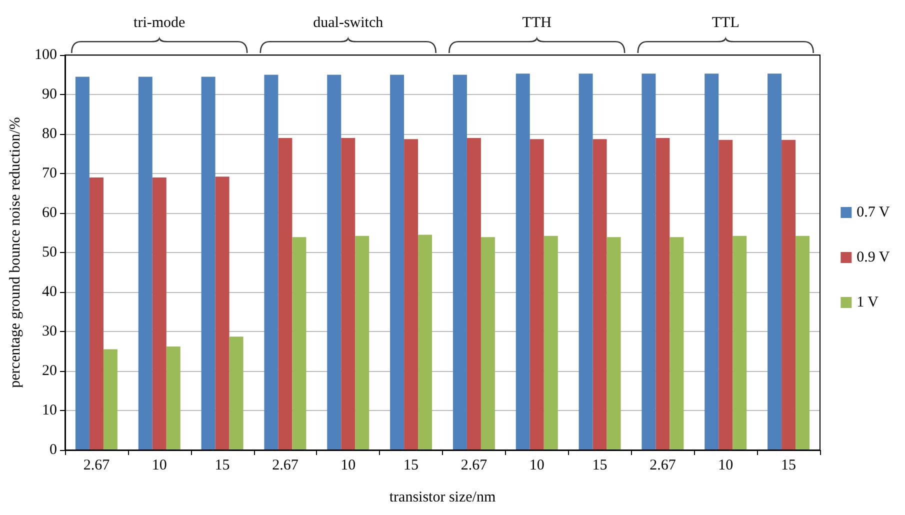  What do you see at coordinates (442, 498) in the screenshot?
I see `x-axis-title: transistor size/nm` at bounding box center [442, 498].